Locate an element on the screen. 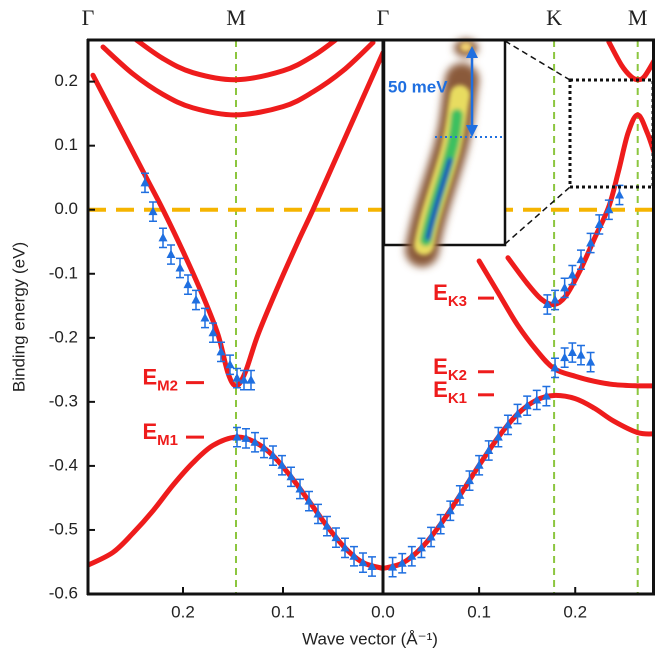  symmetry-label: K is located at coordinates (554, 17).